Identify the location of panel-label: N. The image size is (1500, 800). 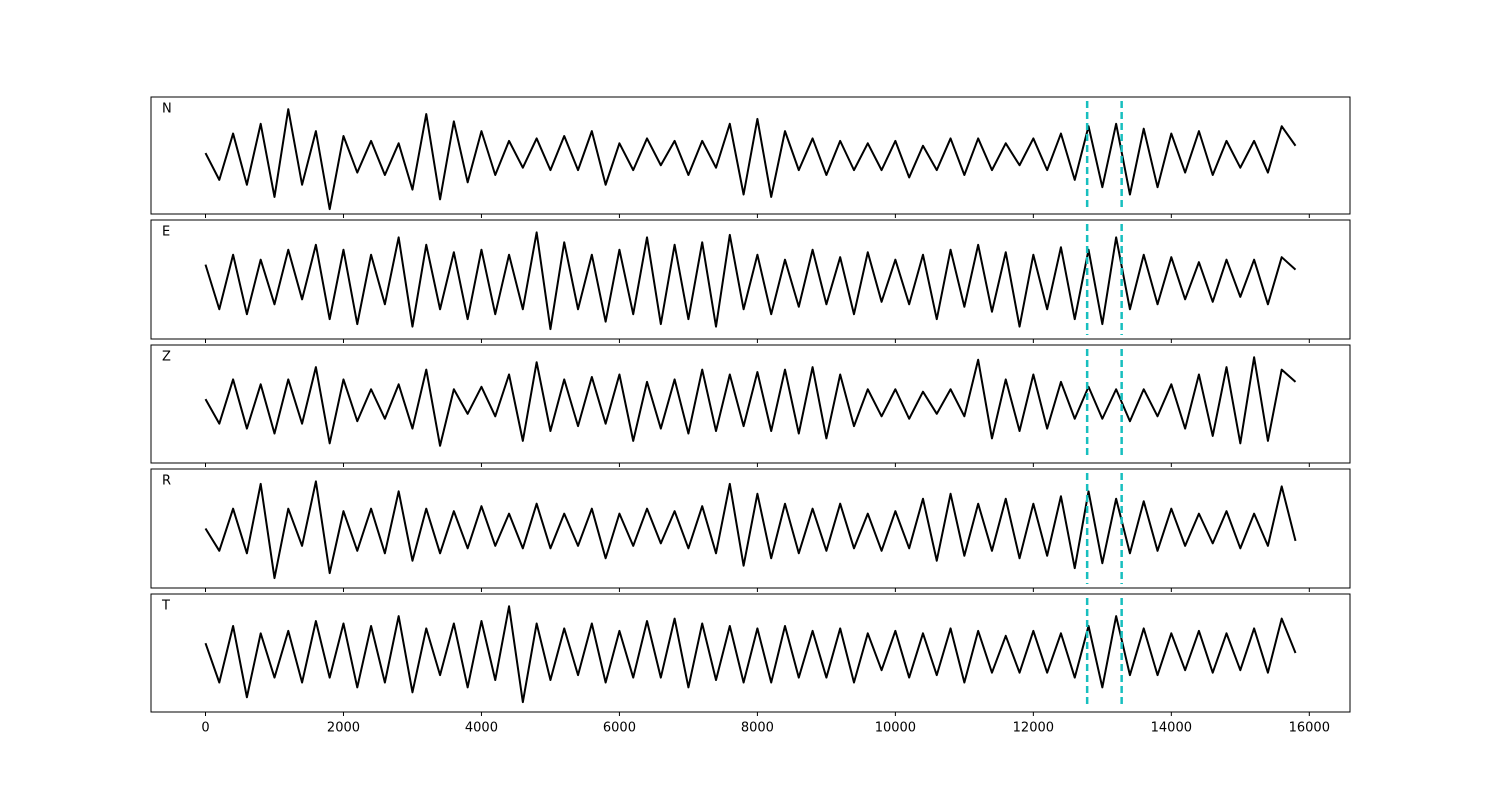
(167, 109).